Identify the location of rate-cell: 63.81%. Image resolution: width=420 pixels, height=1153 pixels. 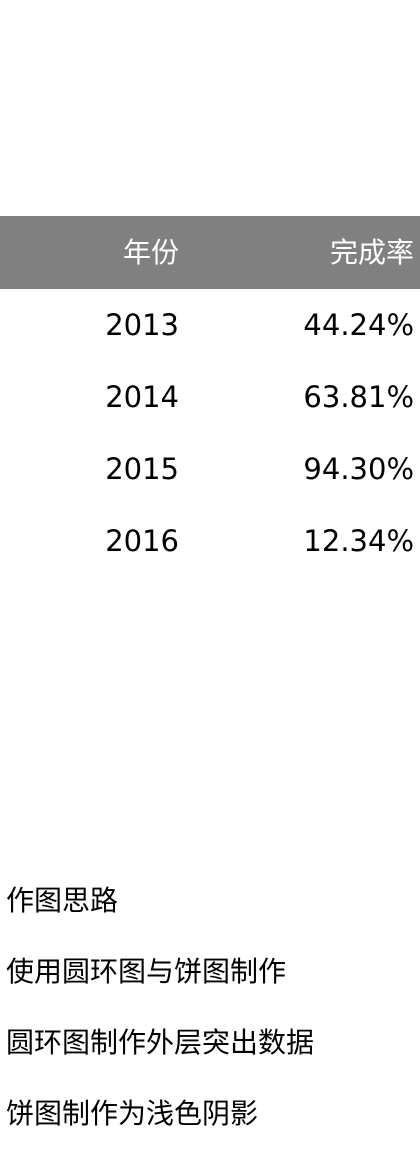
(358, 397).